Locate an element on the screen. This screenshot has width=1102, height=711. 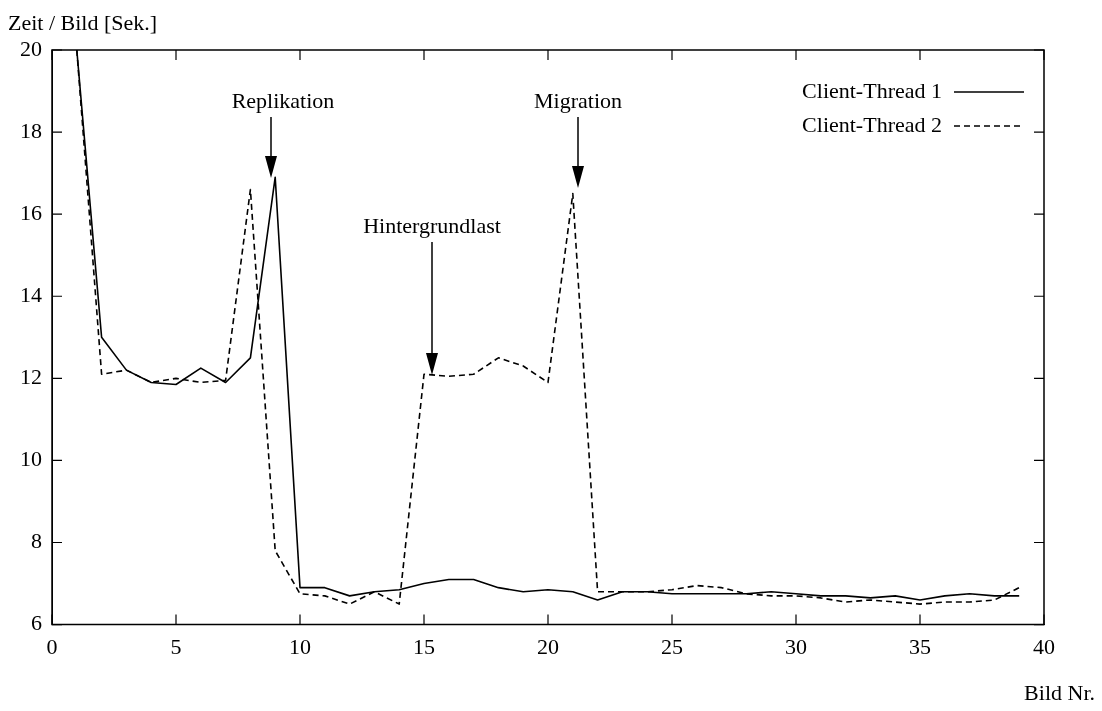
y-tick-label: 20 is located at coordinates (31, 48).